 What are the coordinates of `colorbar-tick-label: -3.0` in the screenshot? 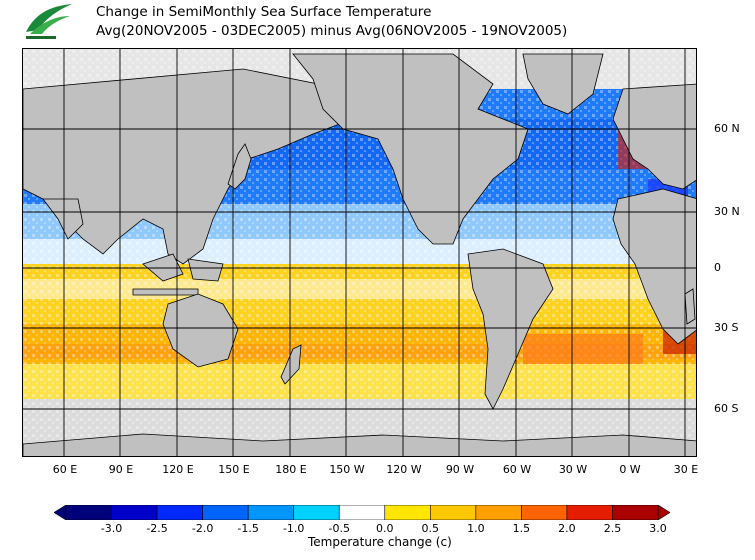 It's located at (111, 528).